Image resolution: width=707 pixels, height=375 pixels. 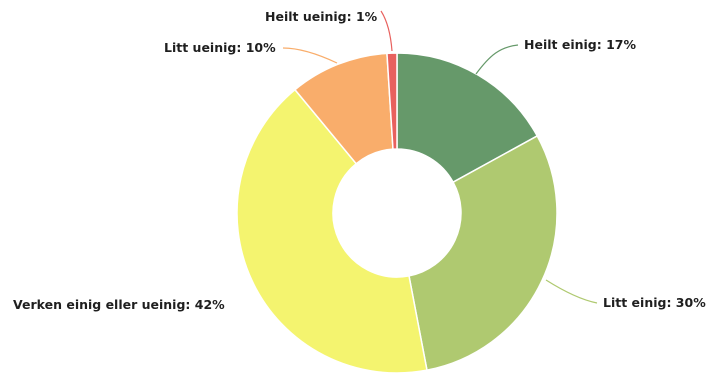 What do you see at coordinates (497, 59) in the screenshot?
I see `connector-heilt-einig` at bounding box center [497, 59].